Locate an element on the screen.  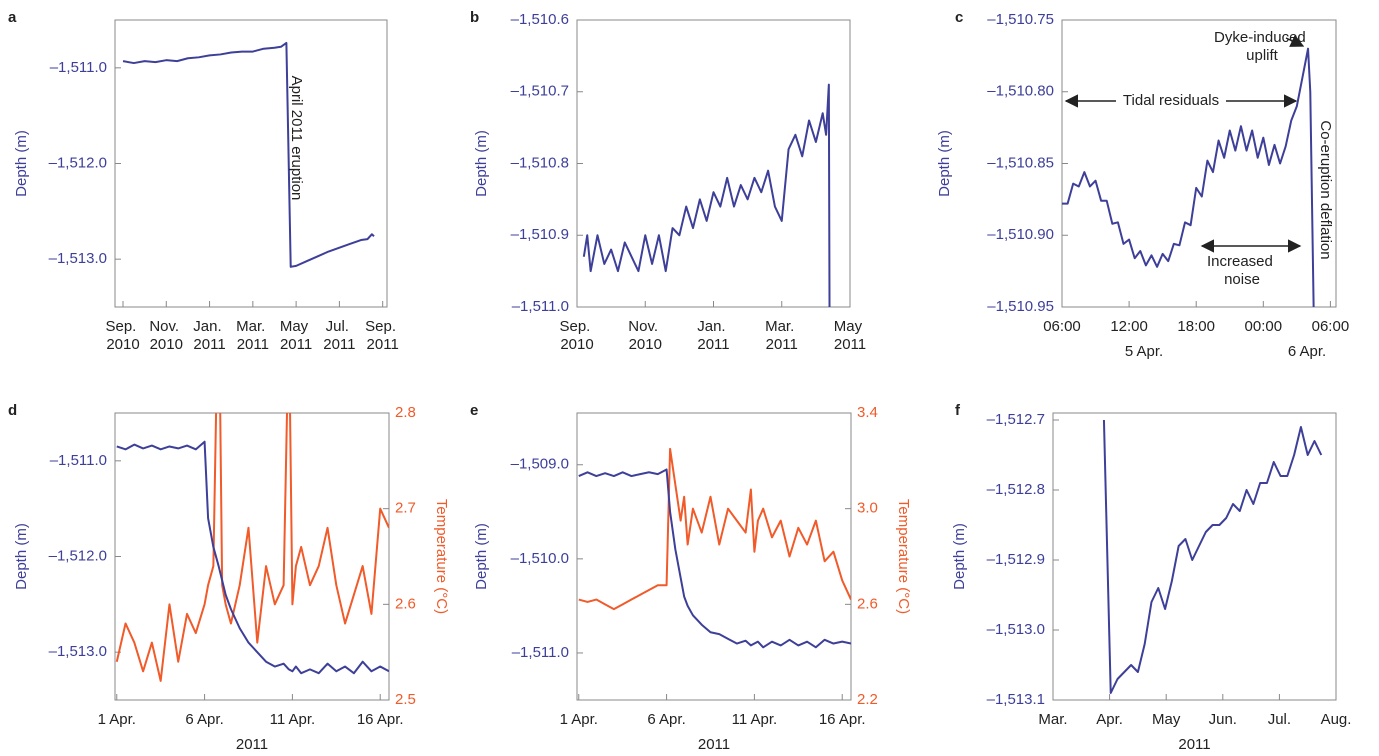
annotation: Tidal residuals is located at coordinates (1171, 100).